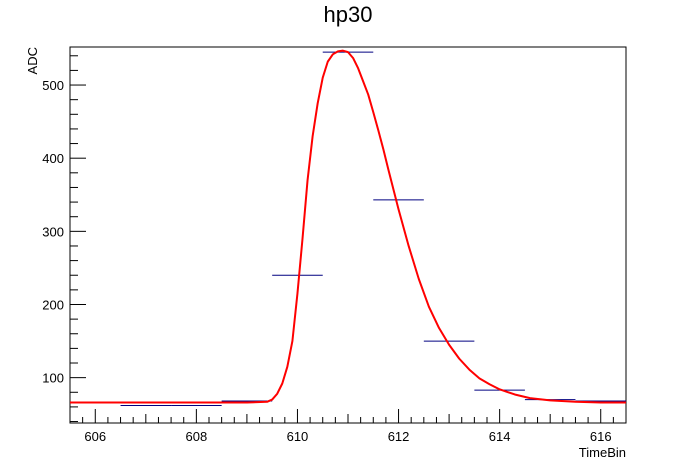 The width and height of the screenshot is (696, 472). Describe the element at coordinates (348, 14) in the screenshot. I see `chart-title: hp30` at that location.